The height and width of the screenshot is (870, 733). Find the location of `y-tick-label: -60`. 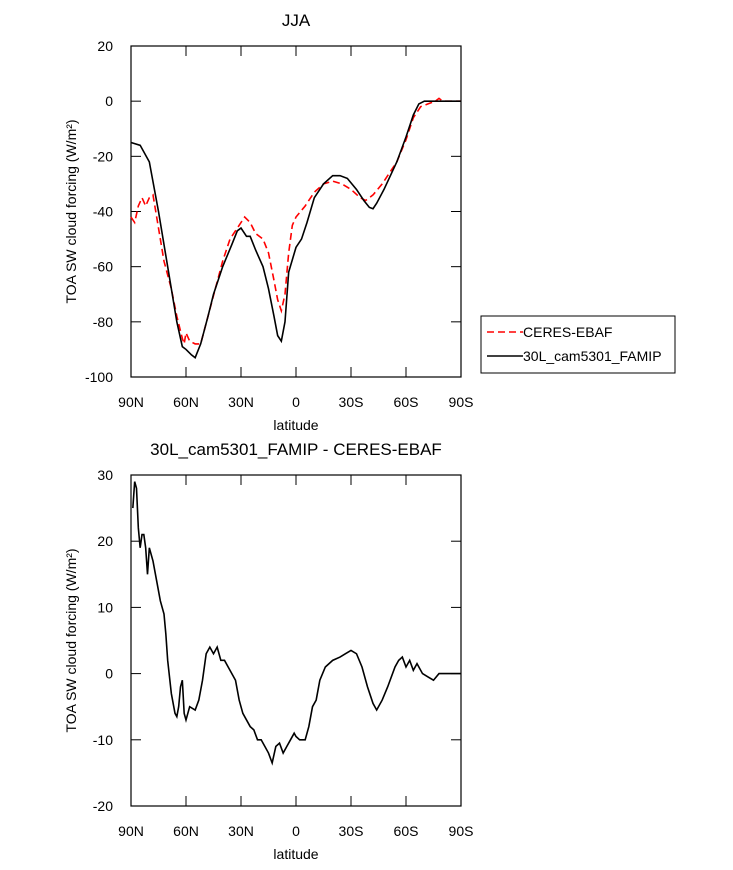

y-tick-label: -60 is located at coordinates (103, 267).